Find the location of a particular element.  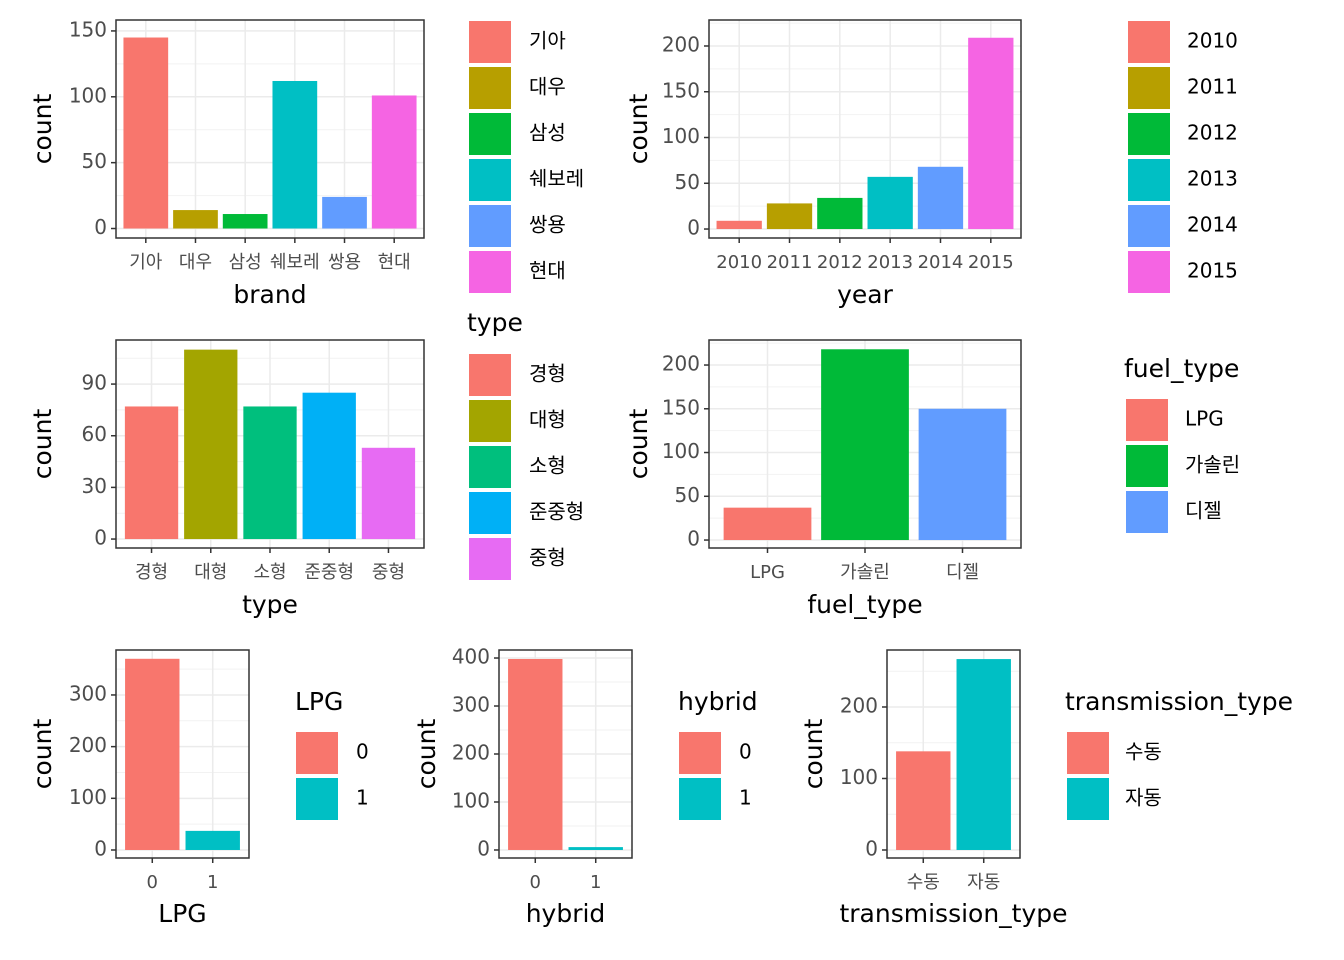

x-tick-label: 2011 is located at coordinates (790, 262).